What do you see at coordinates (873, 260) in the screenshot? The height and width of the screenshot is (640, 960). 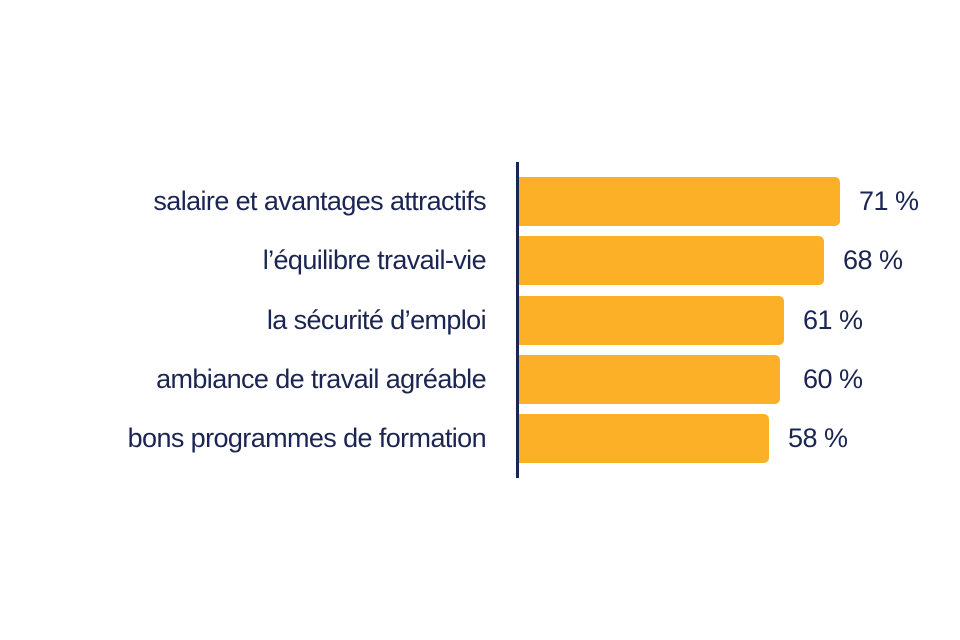 I see `value-label: 68 %` at bounding box center [873, 260].